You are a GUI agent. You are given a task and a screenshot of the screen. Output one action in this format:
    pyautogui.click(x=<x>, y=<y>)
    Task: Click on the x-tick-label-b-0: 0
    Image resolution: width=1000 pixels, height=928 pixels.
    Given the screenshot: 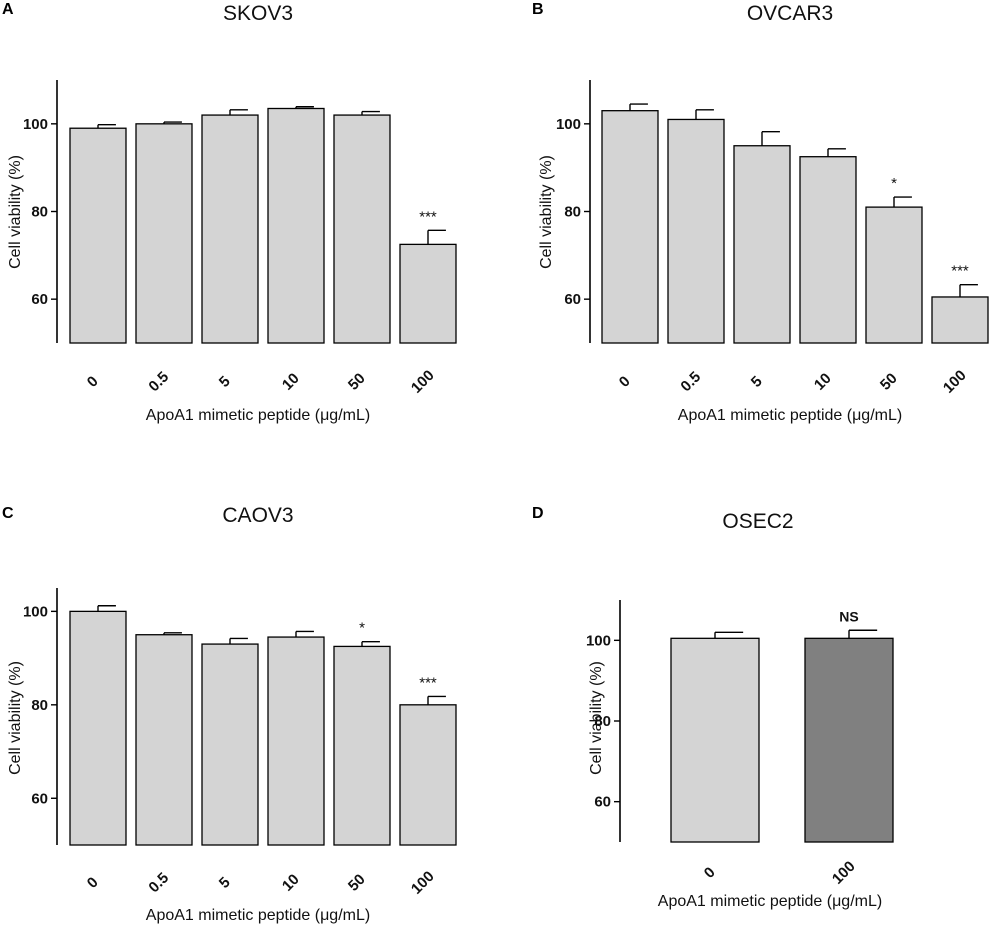 What is the action you would take?
    pyautogui.click(x=625, y=382)
    